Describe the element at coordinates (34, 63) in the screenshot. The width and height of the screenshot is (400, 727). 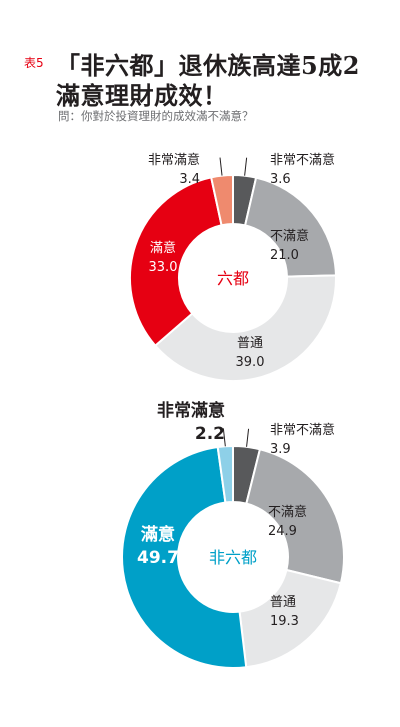
I see `table-tag: 表5` at that location.